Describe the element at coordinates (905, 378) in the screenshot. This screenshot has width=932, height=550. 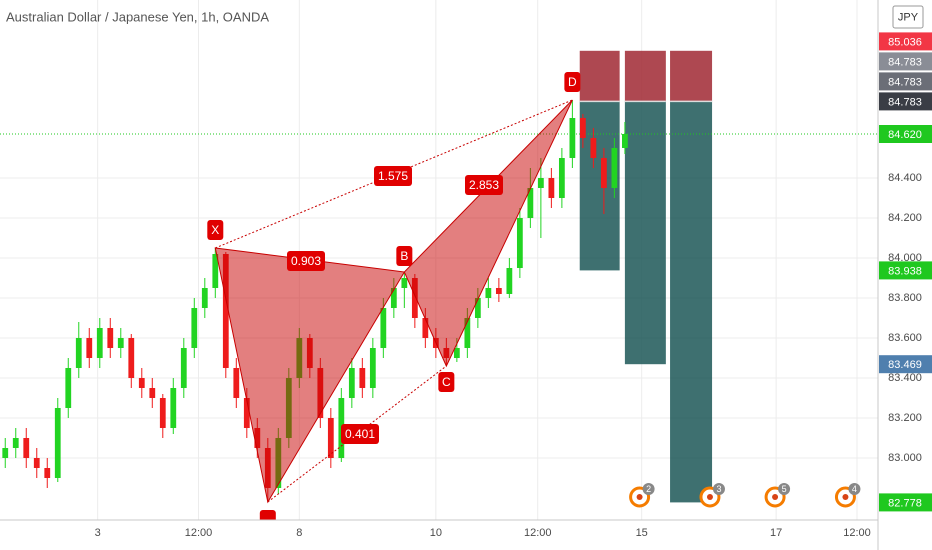
I see `y-tick-label: 83.400` at that location.